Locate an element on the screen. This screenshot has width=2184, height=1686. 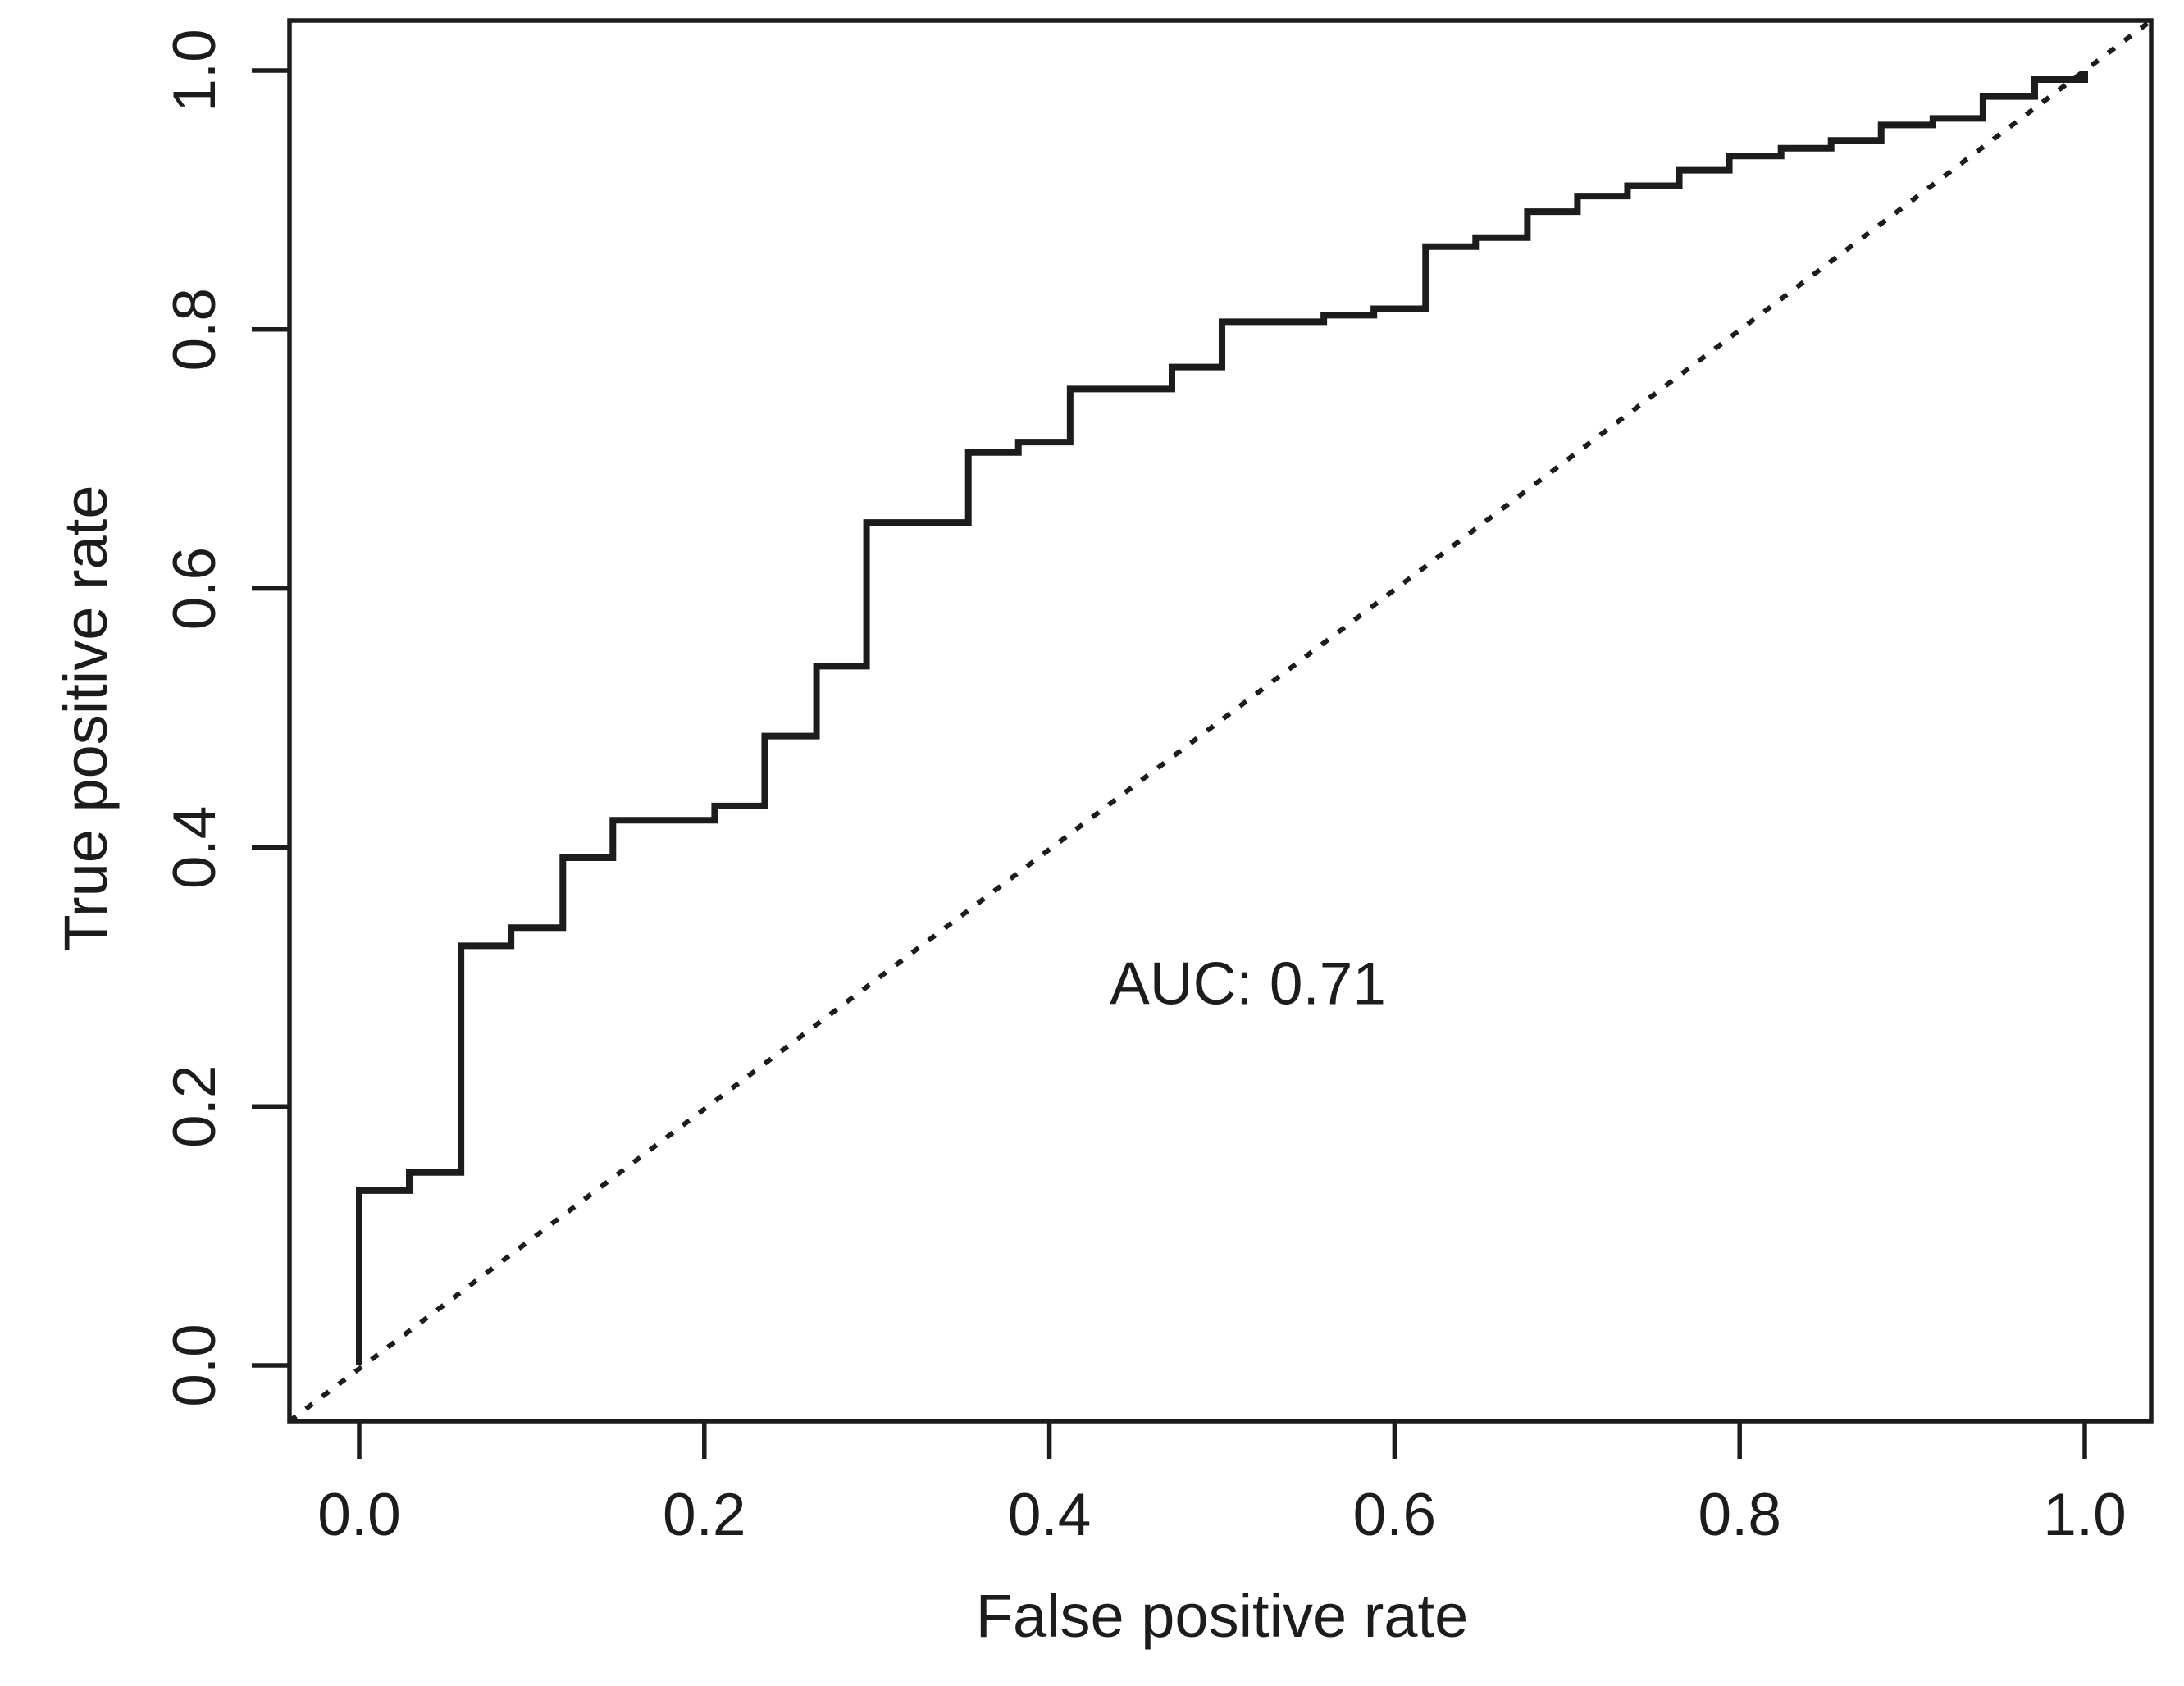
auc-annotation: AUC: 0.71 is located at coordinates (1248, 985).